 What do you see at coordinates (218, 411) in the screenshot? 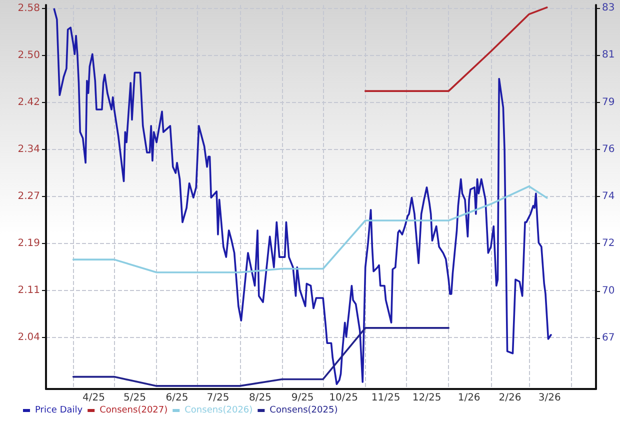
I see `legend-label: Consens(2026)` at bounding box center [218, 411].